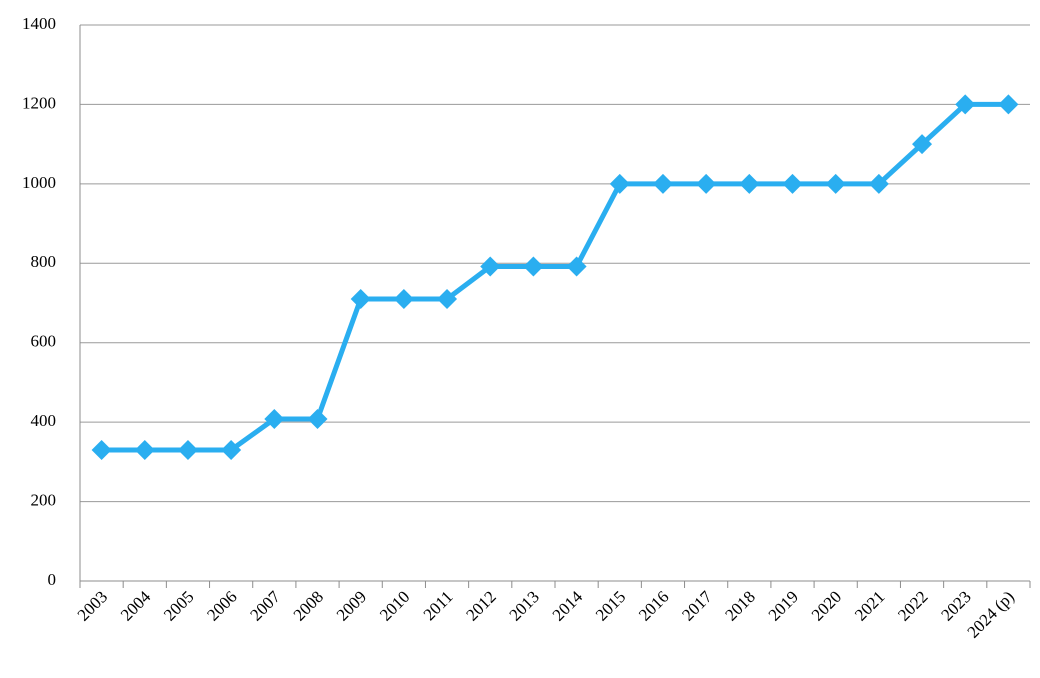  What do you see at coordinates (610, 605) in the screenshot?
I see `x-tick-label: 2015` at bounding box center [610, 605].